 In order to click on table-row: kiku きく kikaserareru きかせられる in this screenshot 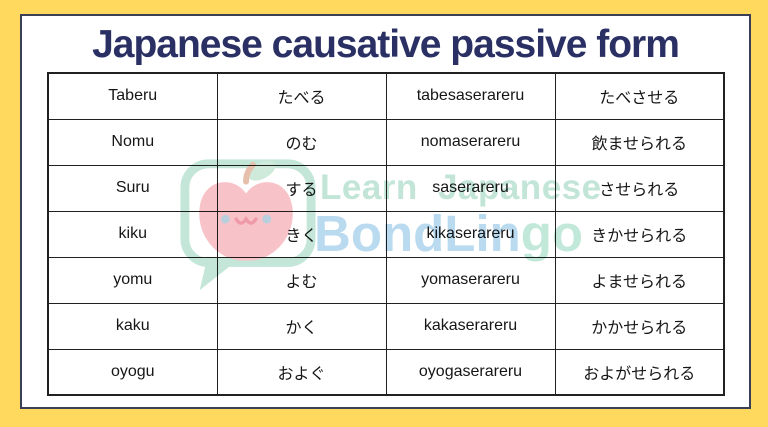, I will do `click(386, 234)`.